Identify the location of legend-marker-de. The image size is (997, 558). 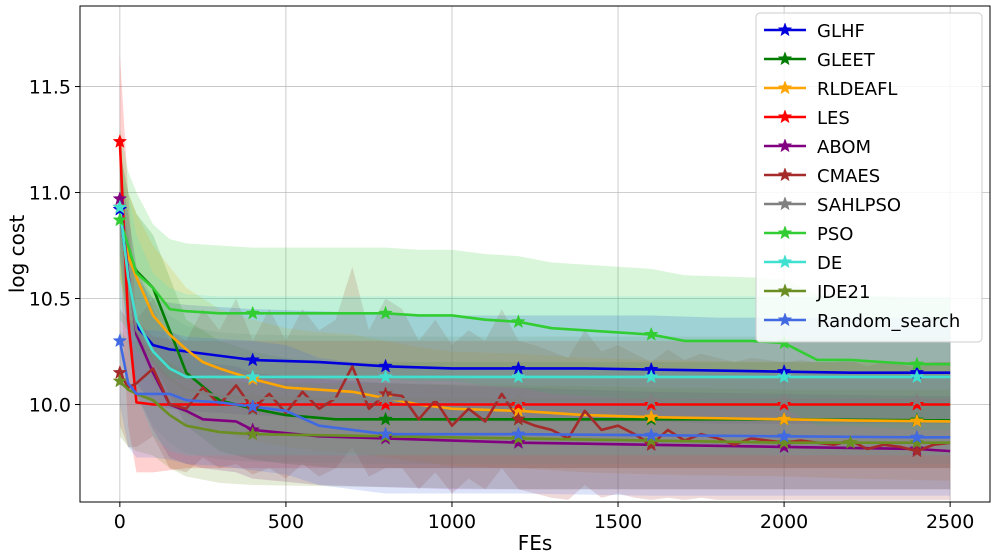
(785, 261).